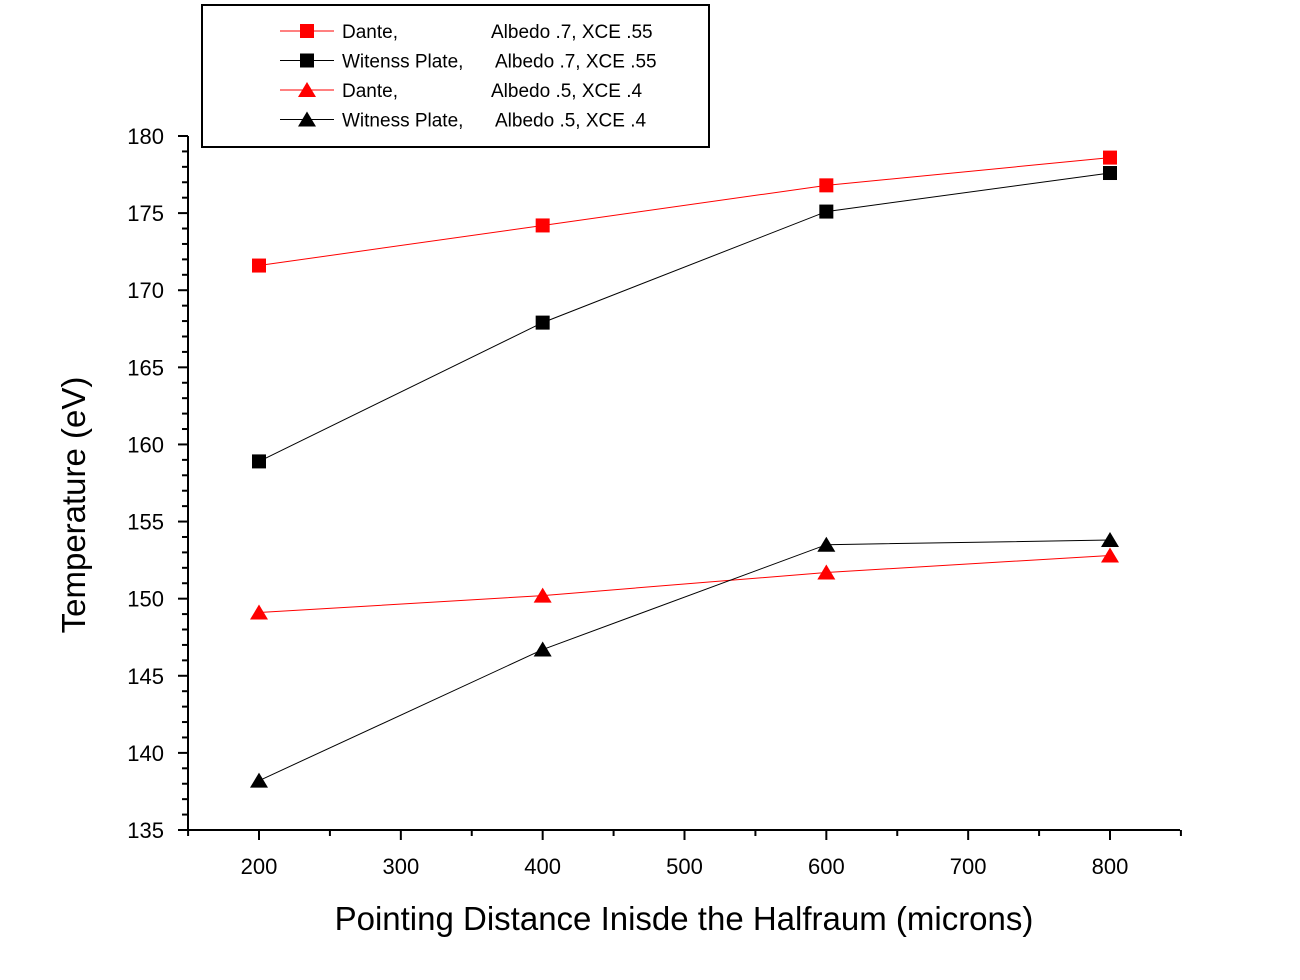  What do you see at coordinates (400, 866) in the screenshot?
I see `x-tick-label: 300` at bounding box center [400, 866].